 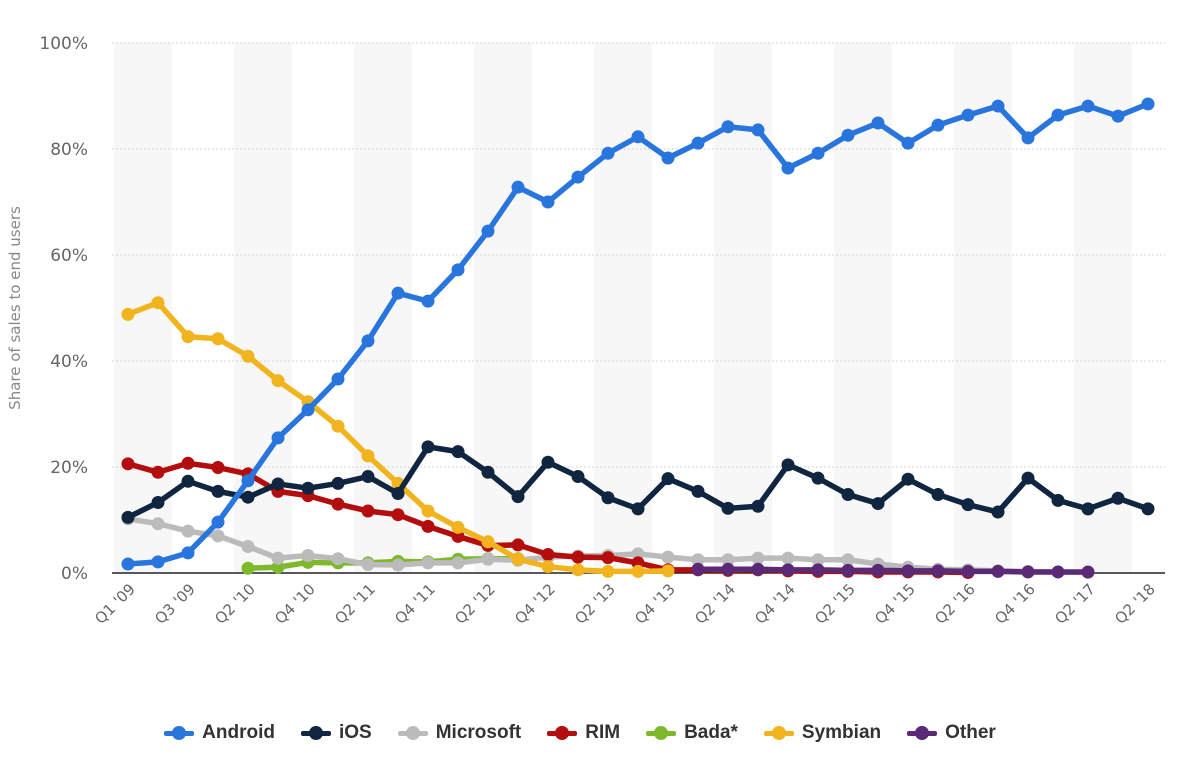 I want to click on legend-item: Android, so click(x=219, y=733).